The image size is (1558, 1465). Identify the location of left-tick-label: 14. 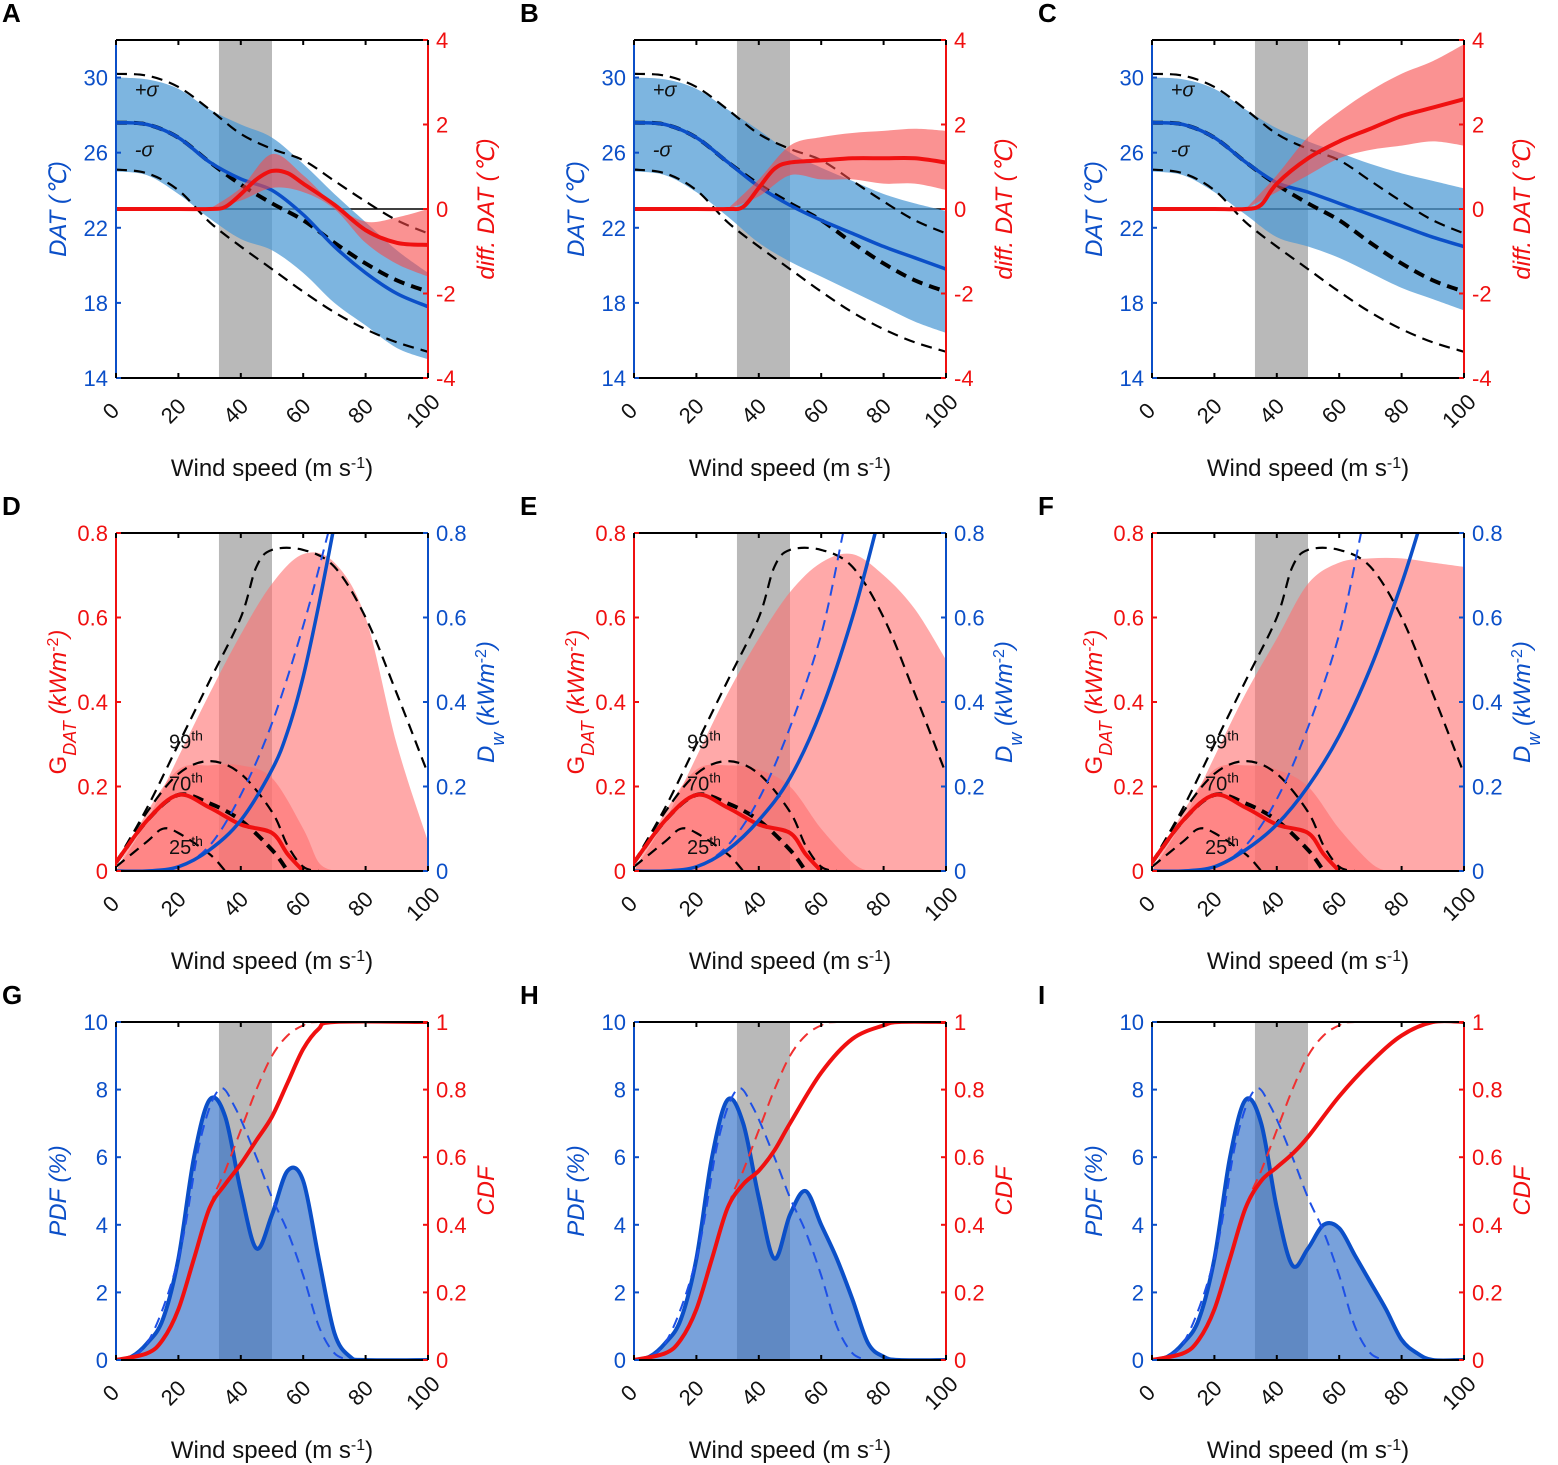
(1132, 378).